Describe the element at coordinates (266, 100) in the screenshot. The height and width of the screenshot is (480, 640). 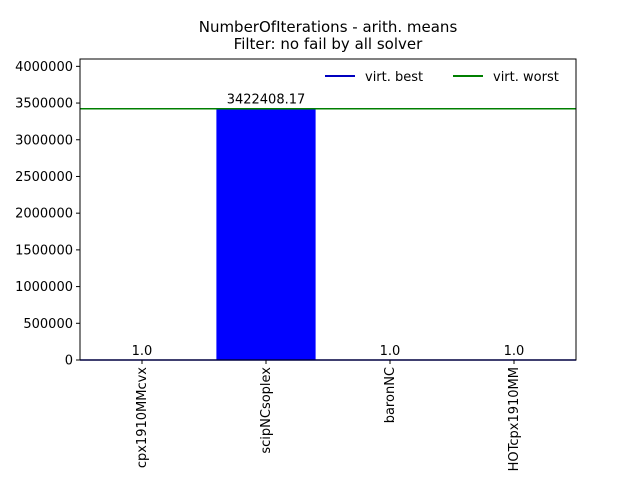
I see `data-label: 3422408.17` at that location.